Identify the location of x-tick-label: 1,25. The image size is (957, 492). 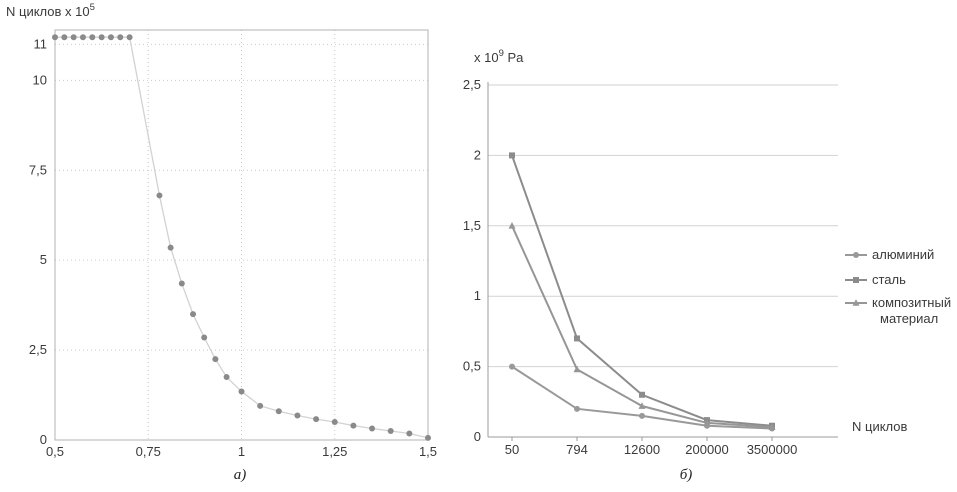
(334, 451).